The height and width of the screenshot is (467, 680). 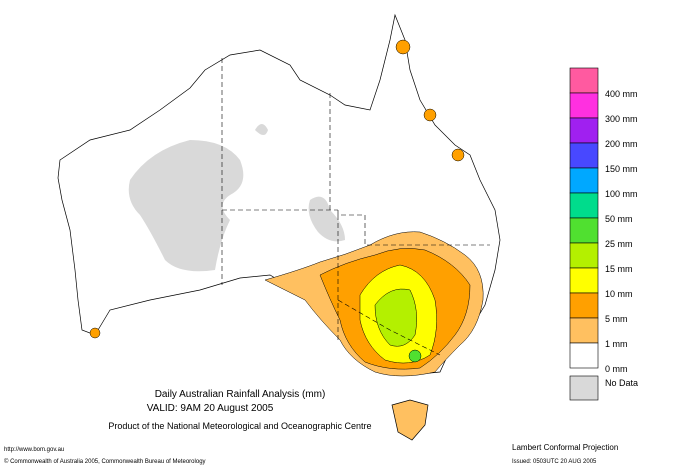 What do you see at coordinates (619, 294) in the screenshot?
I see `legend-label: 10 mm` at bounding box center [619, 294].